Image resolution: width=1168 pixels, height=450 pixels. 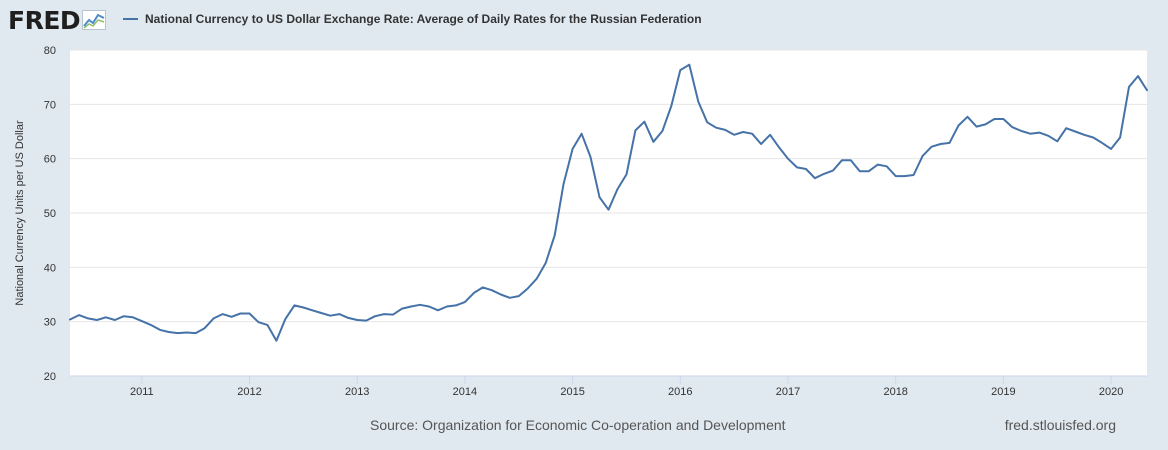 I want to click on y-tick-label: 50, so click(x=50, y=214).